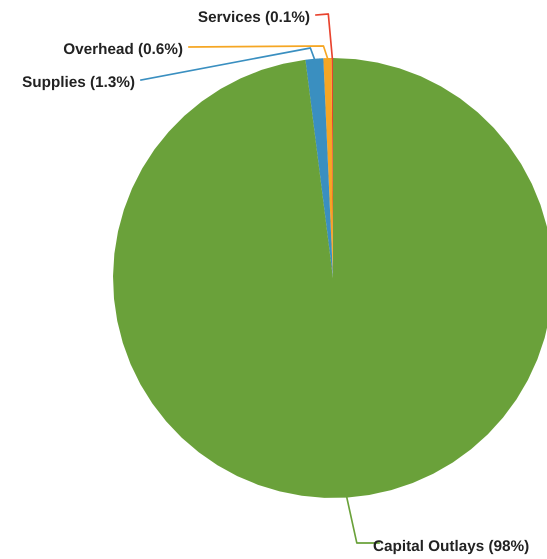  Describe the element at coordinates (451, 547) in the screenshot. I see `slice-label: Capital Outlays (98%)` at that location.